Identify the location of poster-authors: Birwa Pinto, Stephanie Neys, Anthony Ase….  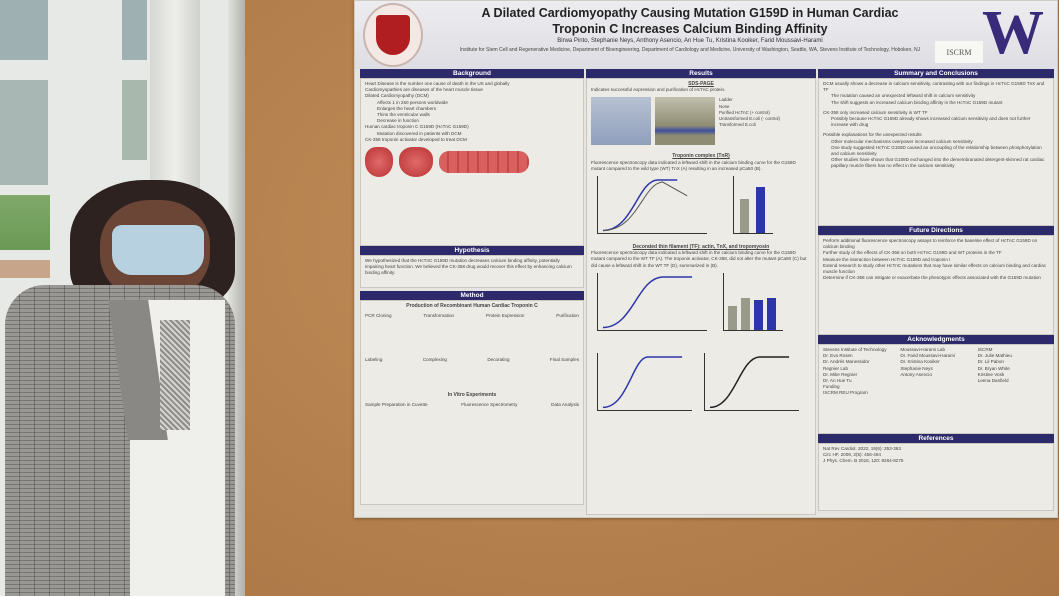
(690, 41).